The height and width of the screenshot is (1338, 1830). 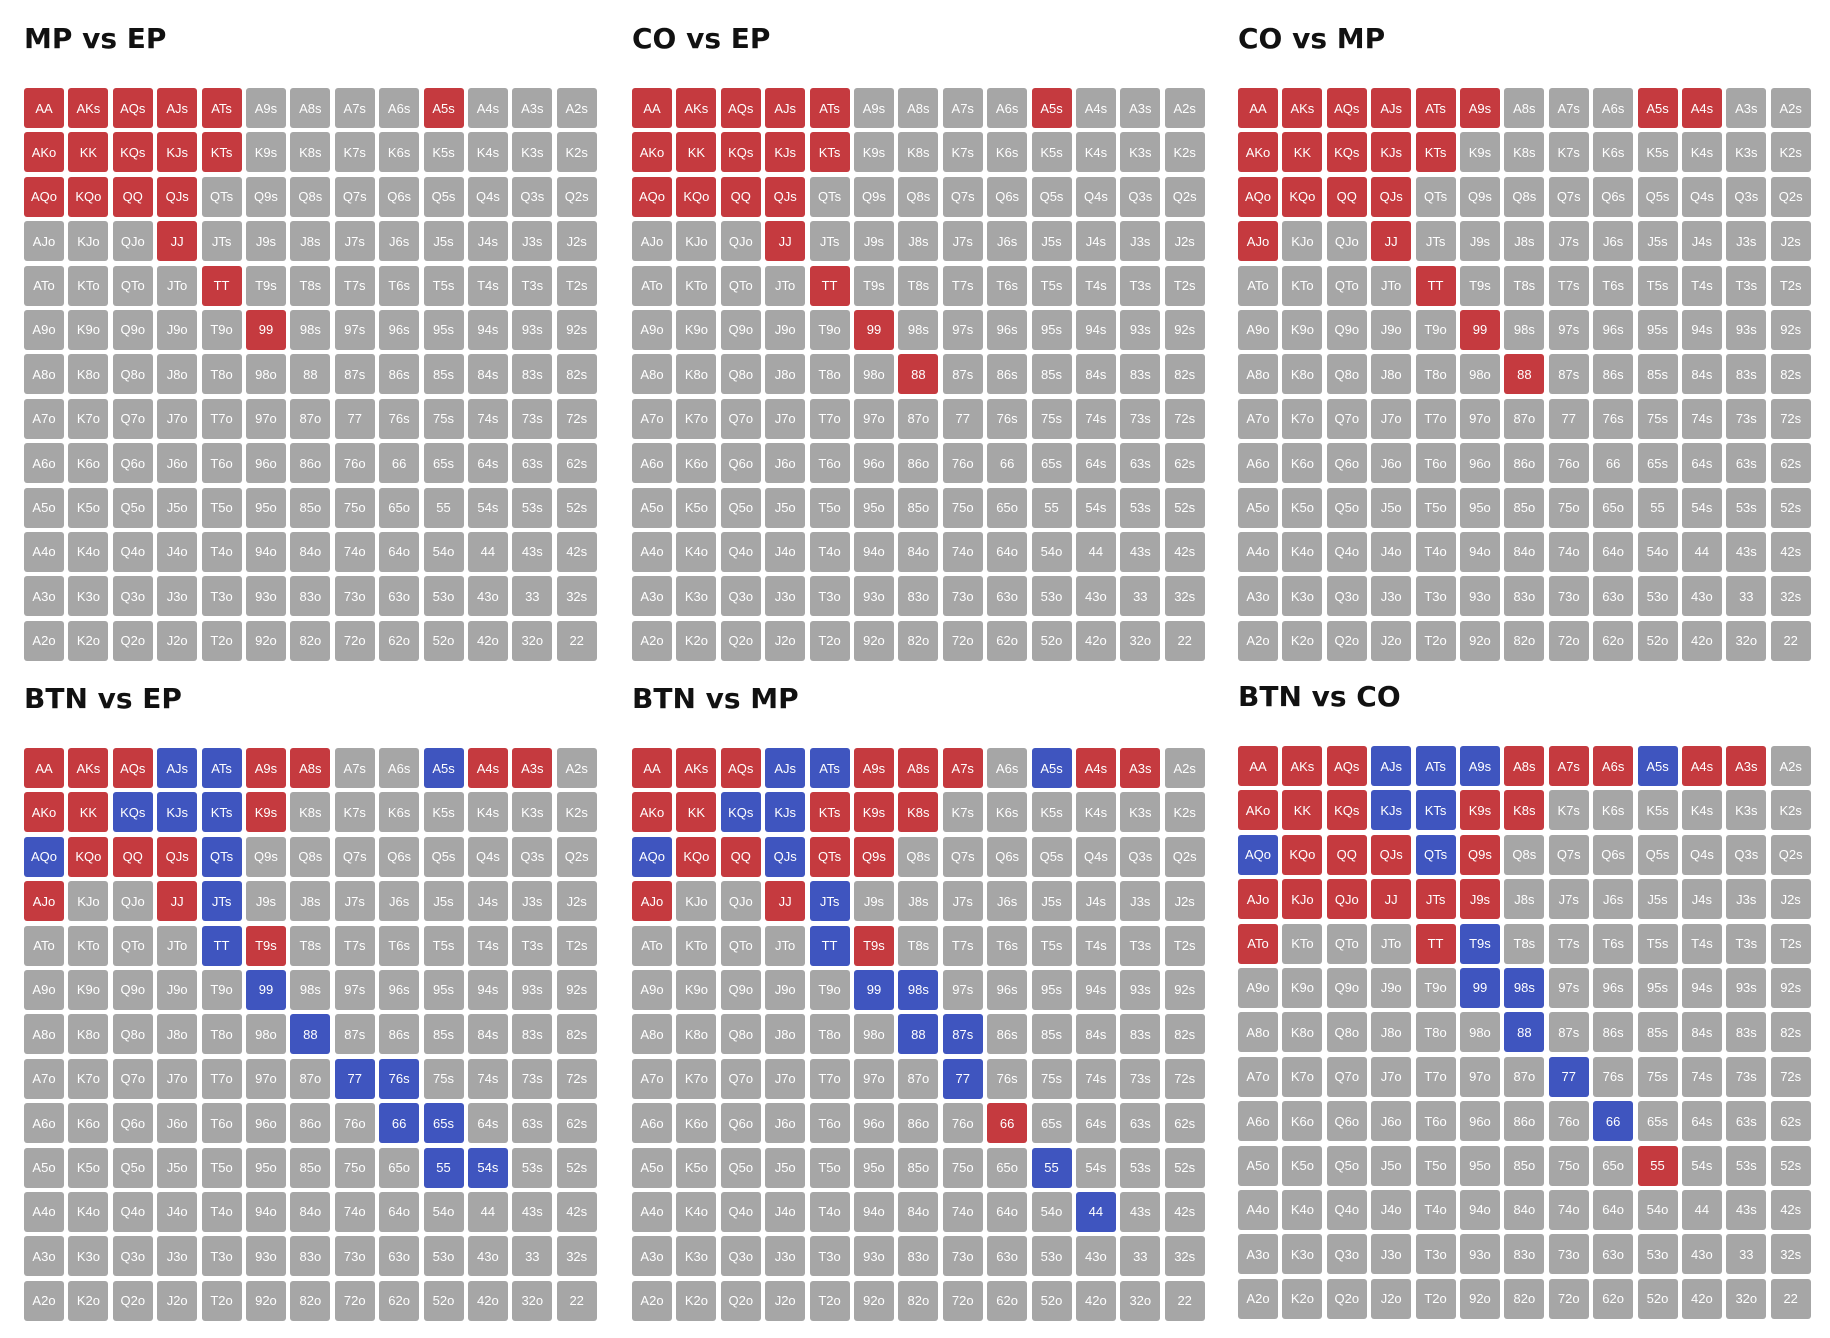 What do you see at coordinates (1302, 551) in the screenshot?
I see `hand-cell: K4o` at bounding box center [1302, 551].